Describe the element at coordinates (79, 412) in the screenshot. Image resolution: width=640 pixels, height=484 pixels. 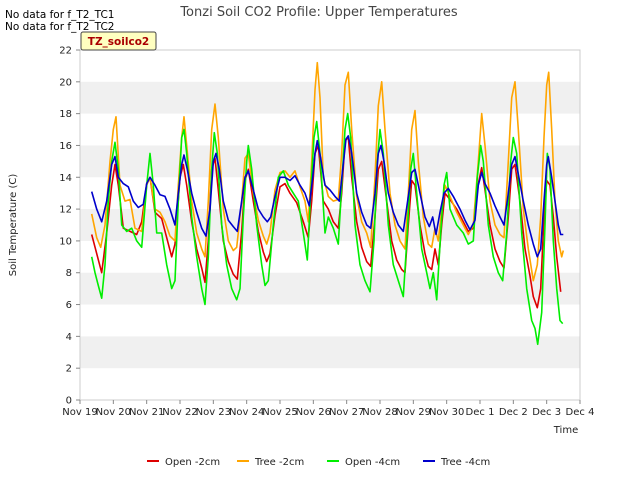
I see `x-tick-label: Nov 19` at that location.